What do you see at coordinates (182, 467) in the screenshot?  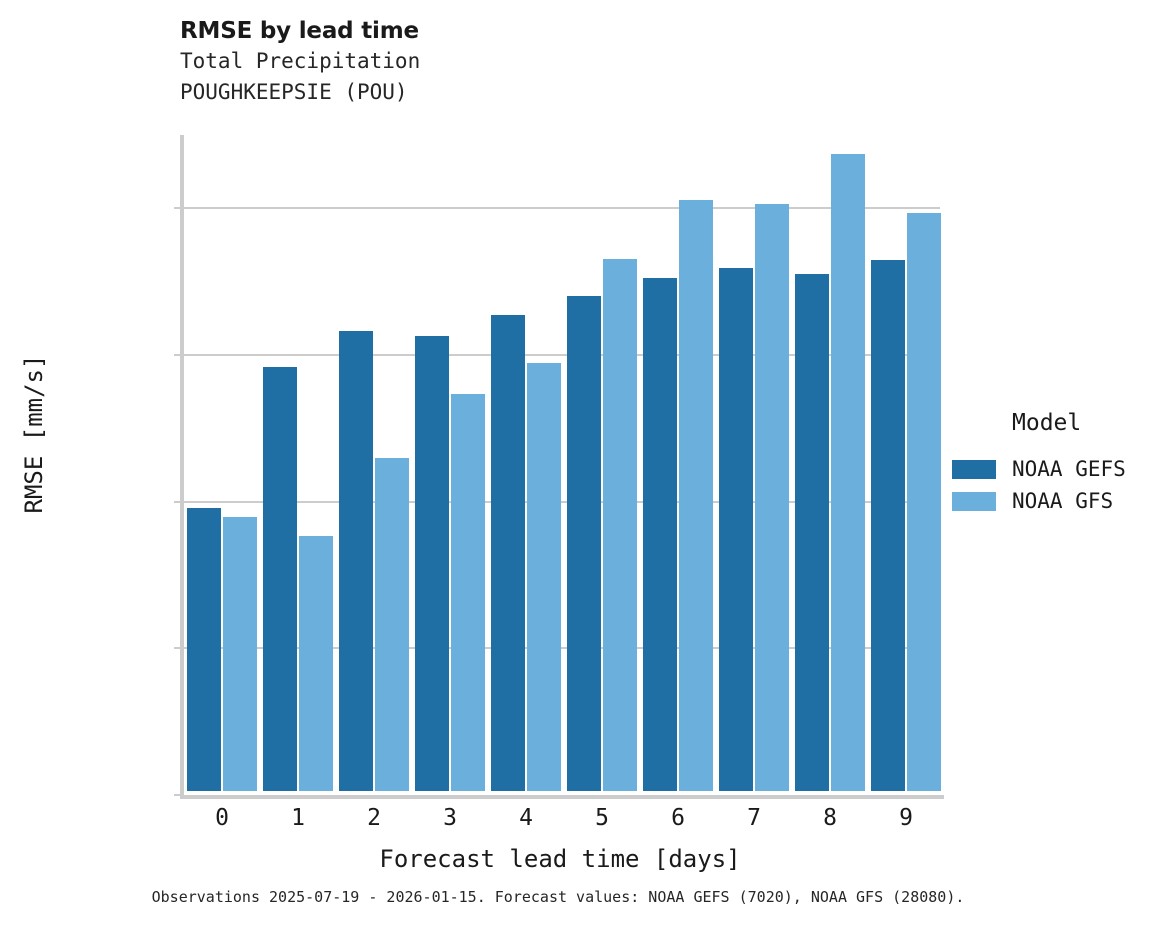 I see `y-axis-spine` at bounding box center [182, 467].